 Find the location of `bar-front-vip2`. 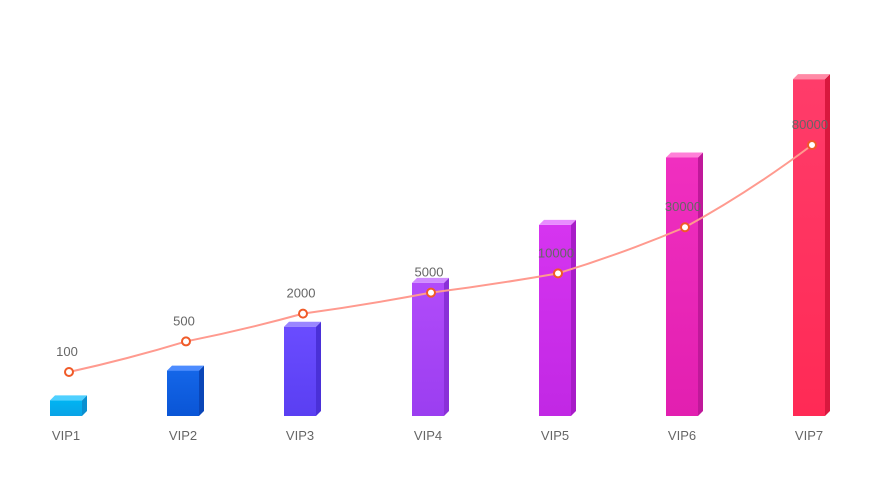

bar-front-vip2 is located at coordinates (183, 393).